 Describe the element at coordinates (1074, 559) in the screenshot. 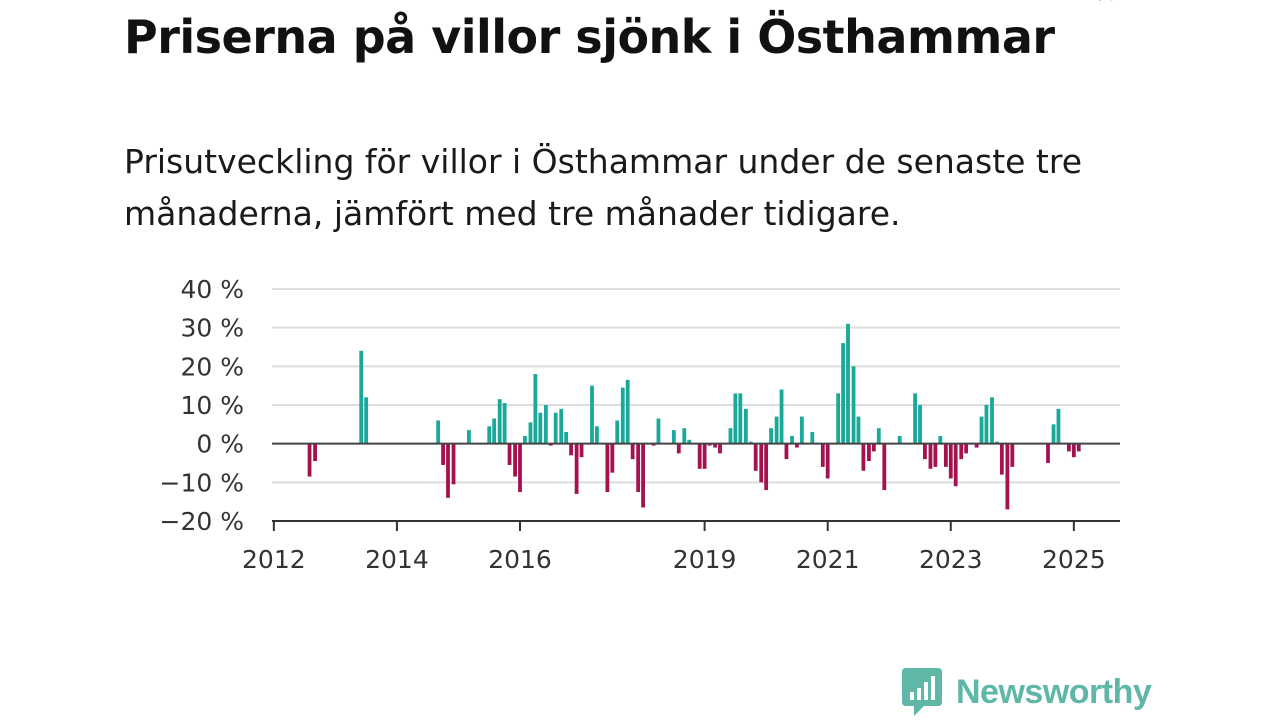

I see `x-tick-label: 2025` at that location.